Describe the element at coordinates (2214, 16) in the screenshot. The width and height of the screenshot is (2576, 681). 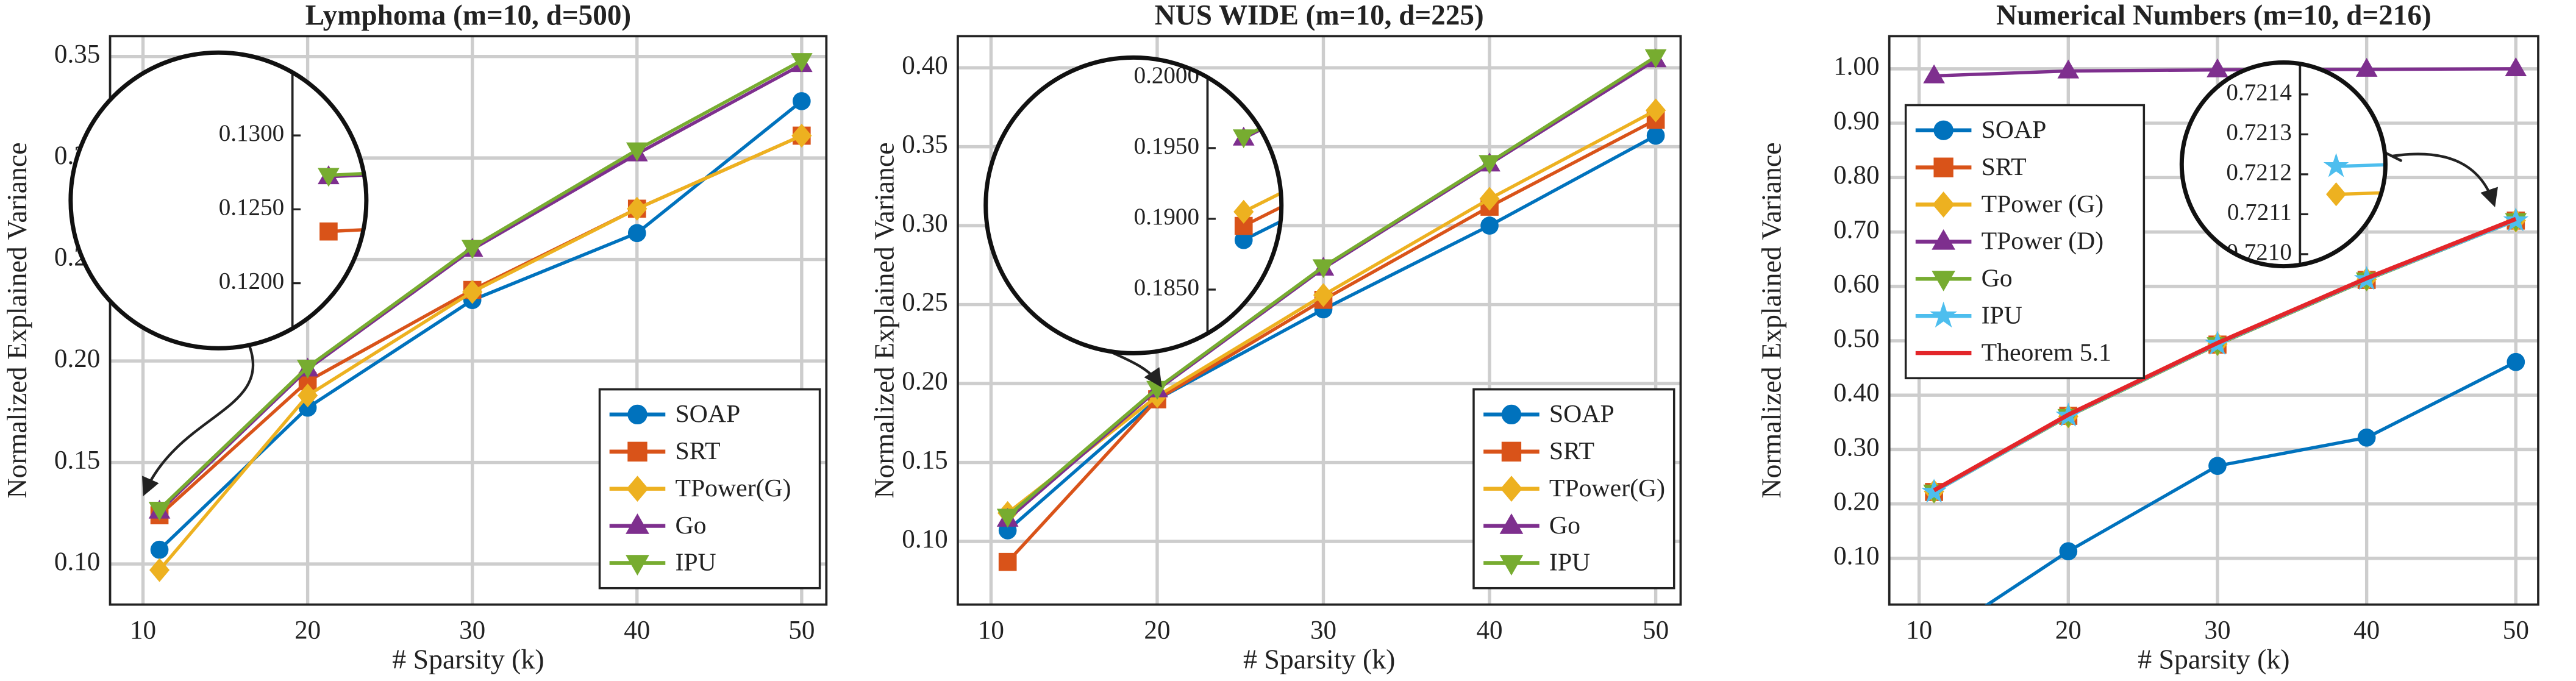
I see `chart-title: Numerical Numbers (m=10, d=216)` at that location.